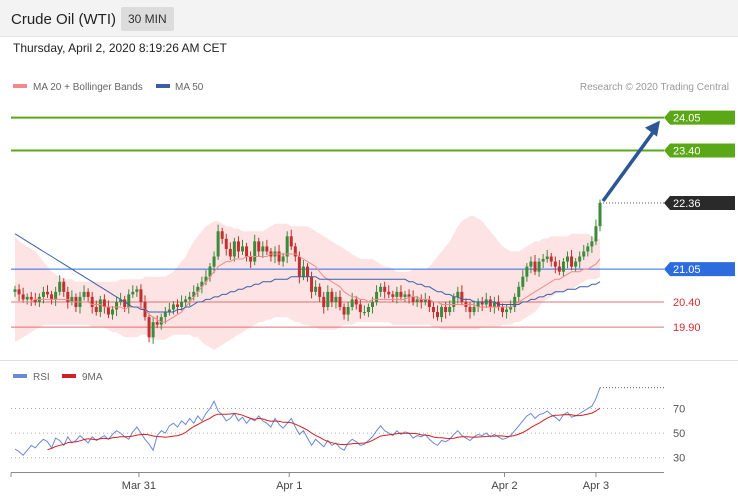 Image resolution: width=738 pixels, height=500 pixels. Describe the element at coordinates (679, 434) in the screenshot. I see `rsi-tick-label-50: 50` at that location.